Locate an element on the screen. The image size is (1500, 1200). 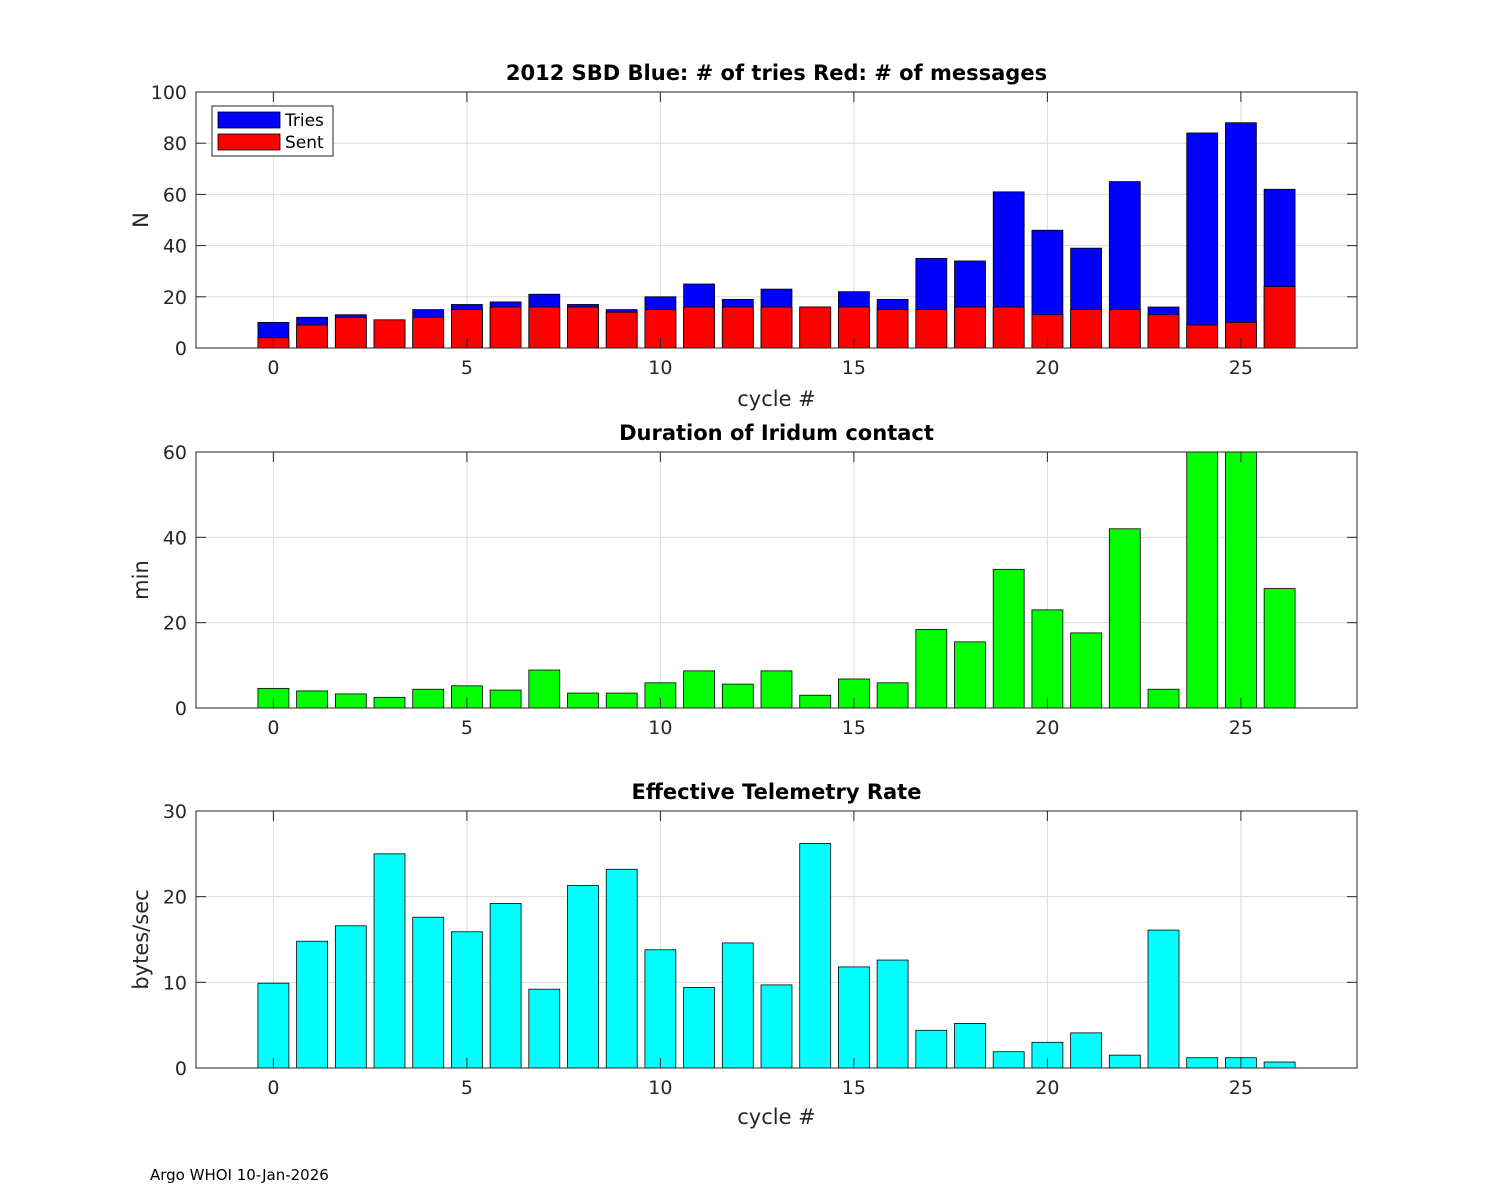
footer-stamp: Argo WHOI 10-Jan-2026 is located at coordinates (239, 1175).